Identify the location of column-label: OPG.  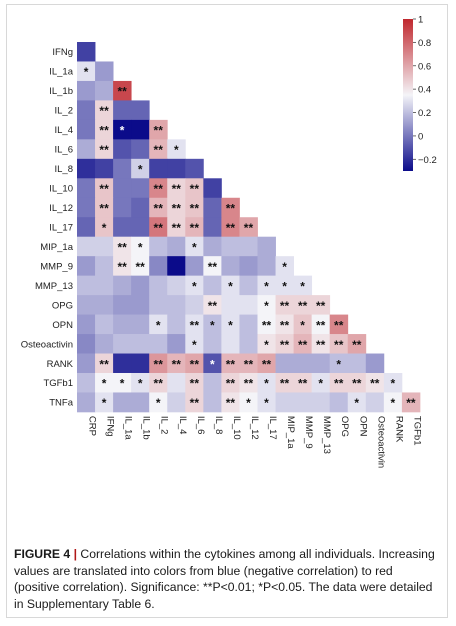
(344, 426).